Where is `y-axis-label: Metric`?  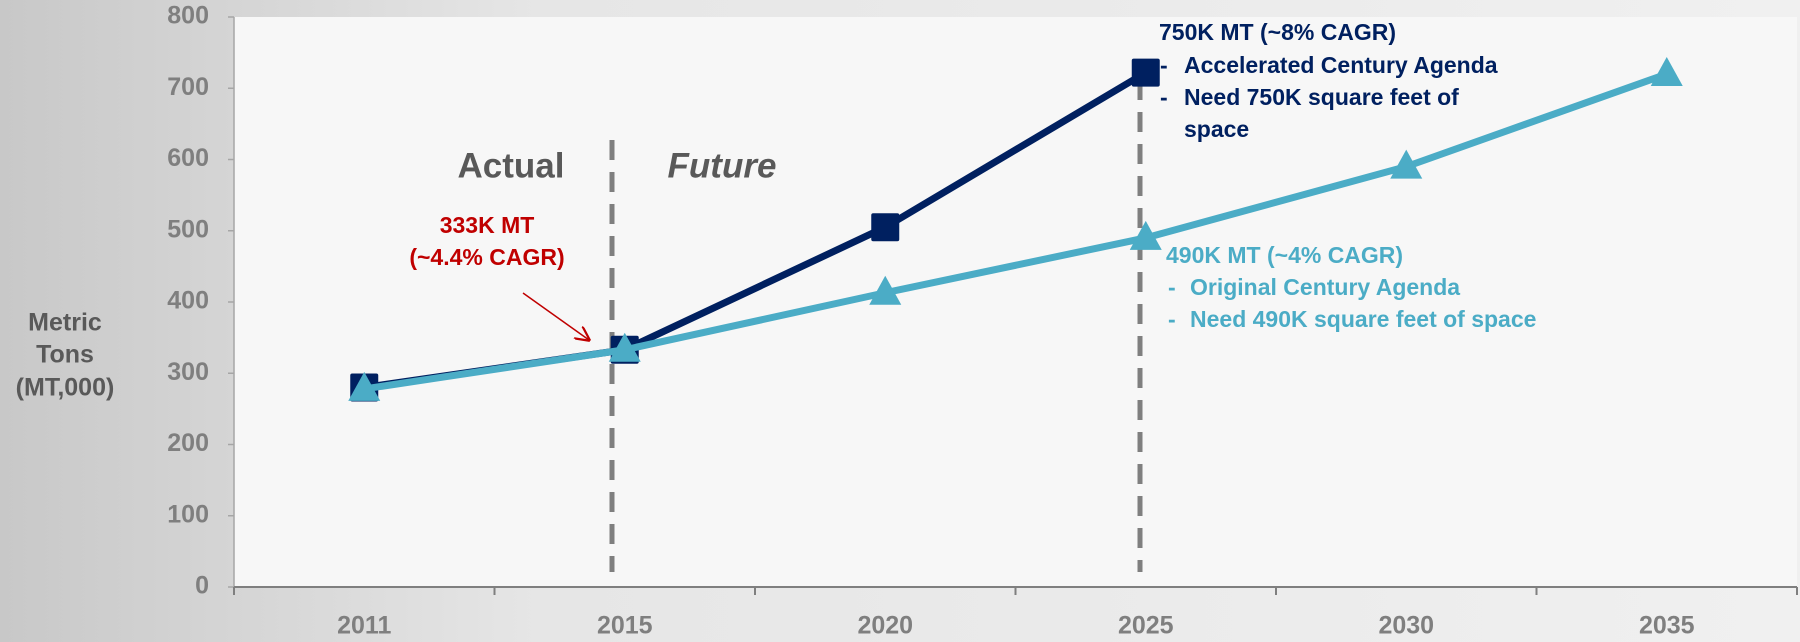
y-axis-label: Metric is located at coordinates (65, 323).